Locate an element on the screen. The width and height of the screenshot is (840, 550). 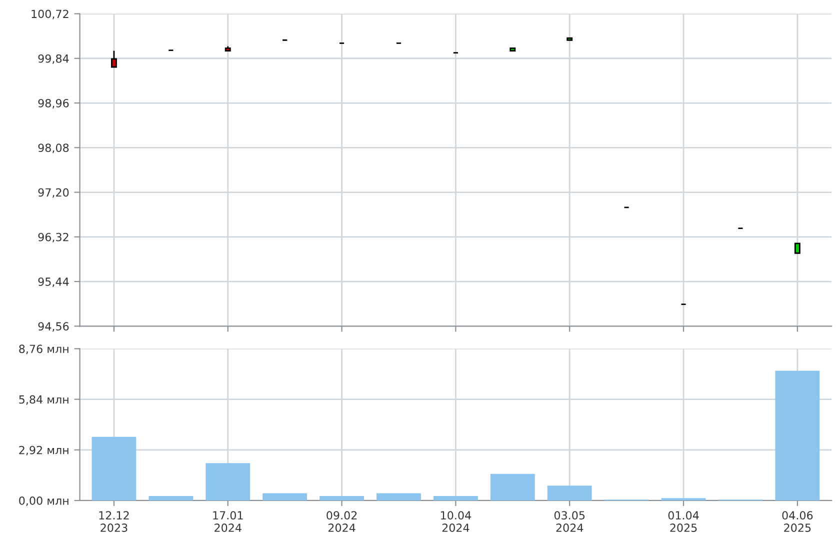
y-tick-label: 2,92 млн is located at coordinates (43, 451).